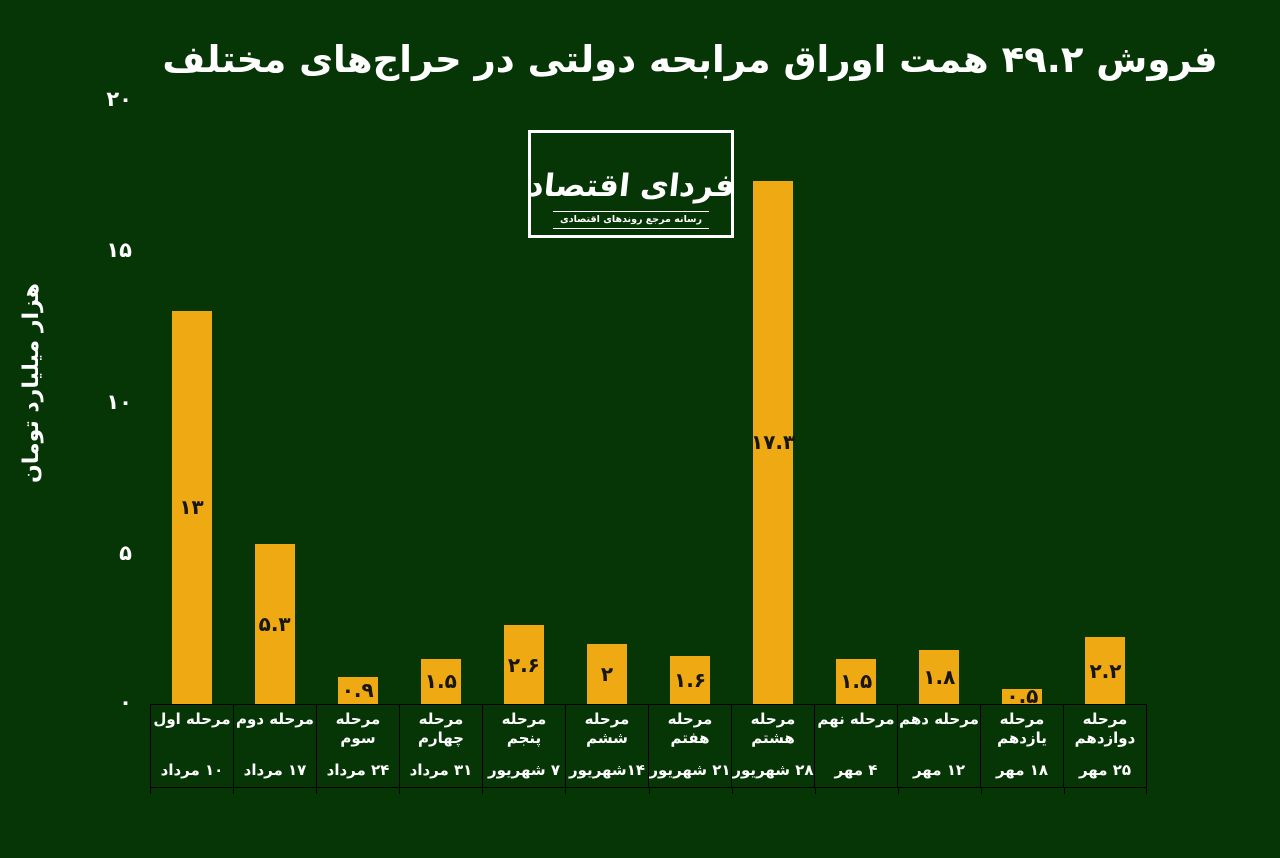 This screenshot has width=1280, height=858. I want to click on stage-label: مرحله نهم, so click(856, 719).